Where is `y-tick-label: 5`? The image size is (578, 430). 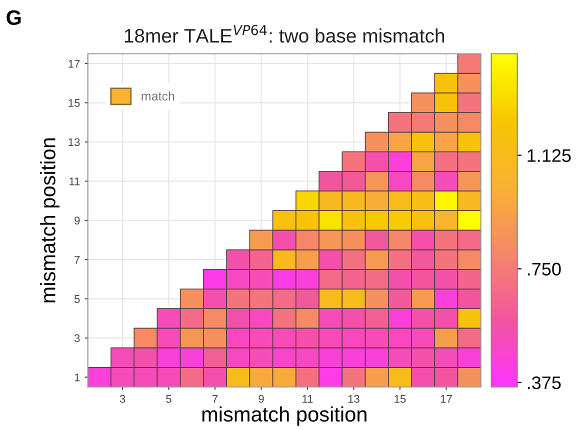 y-tick-label: 5 is located at coordinates (77, 299).